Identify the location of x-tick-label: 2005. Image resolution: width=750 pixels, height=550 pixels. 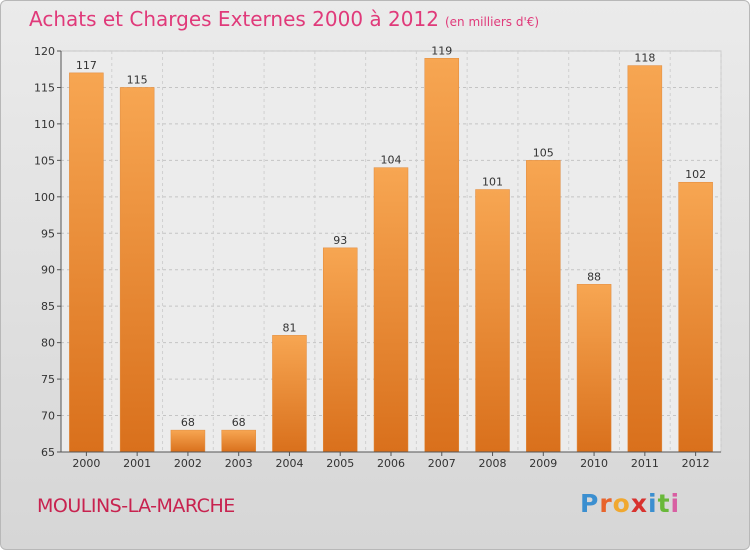
(340, 463).